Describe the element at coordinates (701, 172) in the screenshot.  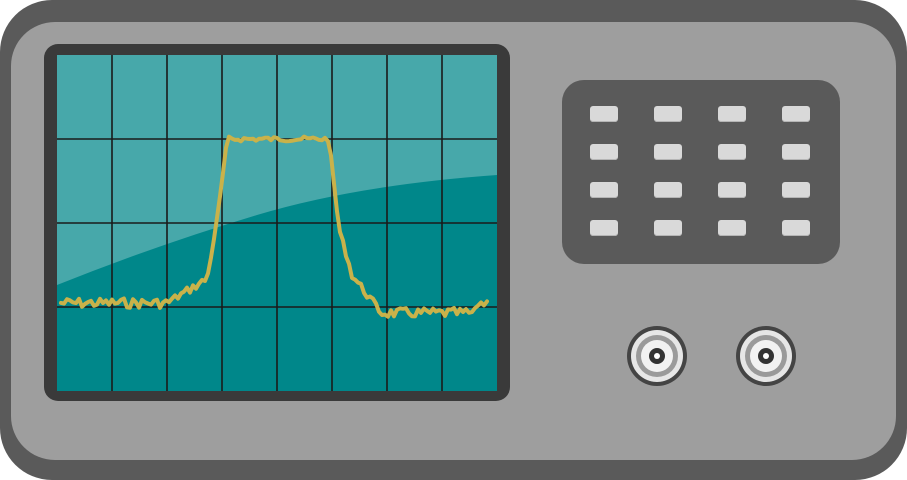
I see `keypad` at that location.